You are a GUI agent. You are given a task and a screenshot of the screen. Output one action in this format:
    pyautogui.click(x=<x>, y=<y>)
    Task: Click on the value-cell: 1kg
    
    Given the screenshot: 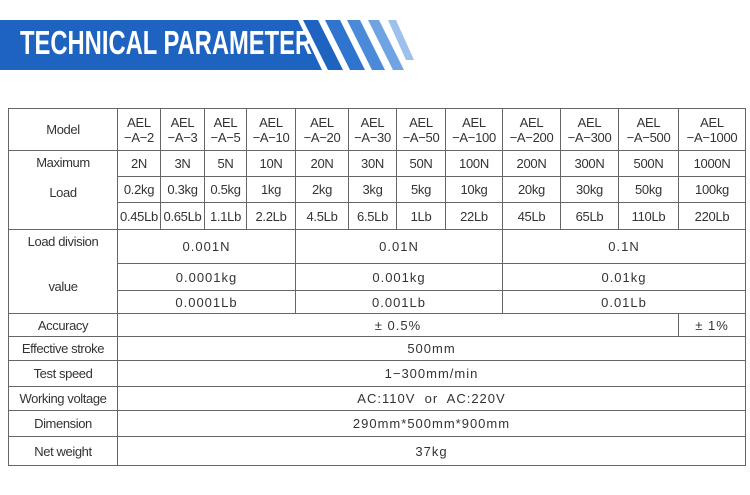 What is the action you would take?
    pyautogui.click(x=271, y=189)
    